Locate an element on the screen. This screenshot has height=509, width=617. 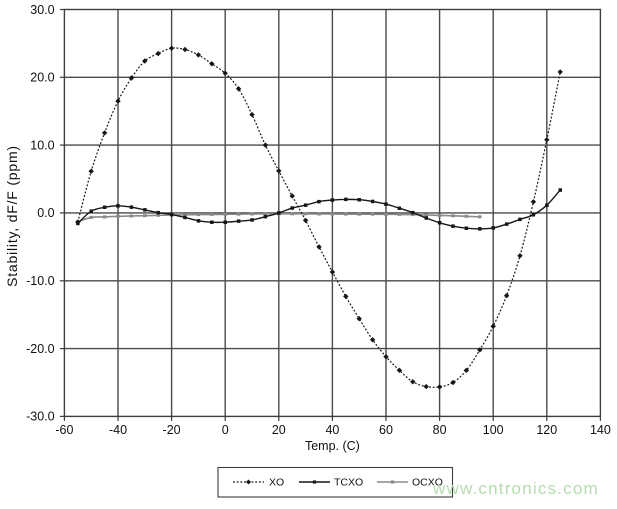
svg-text: www.cntronics.com is located at coordinates (515, 488).